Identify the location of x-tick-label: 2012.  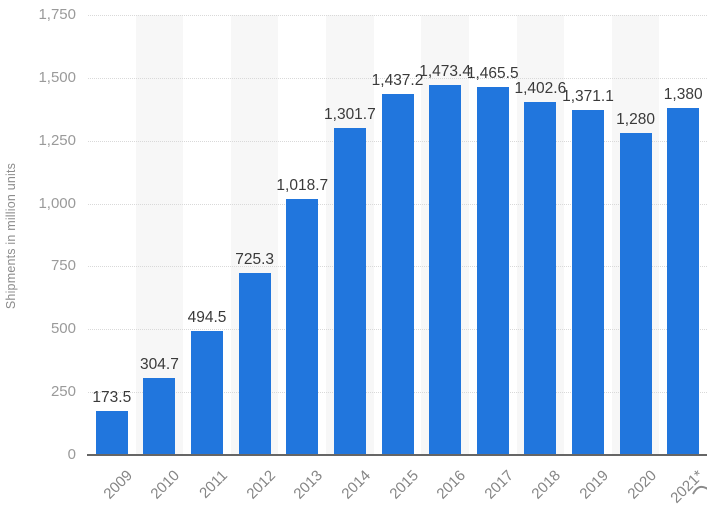
(261, 485).